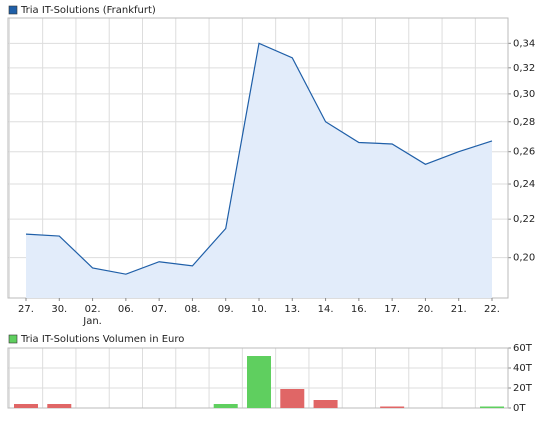 The width and height of the screenshot is (540, 426). Describe the element at coordinates (425, 309) in the screenshot. I see `x-tick-label: 20.` at that location.